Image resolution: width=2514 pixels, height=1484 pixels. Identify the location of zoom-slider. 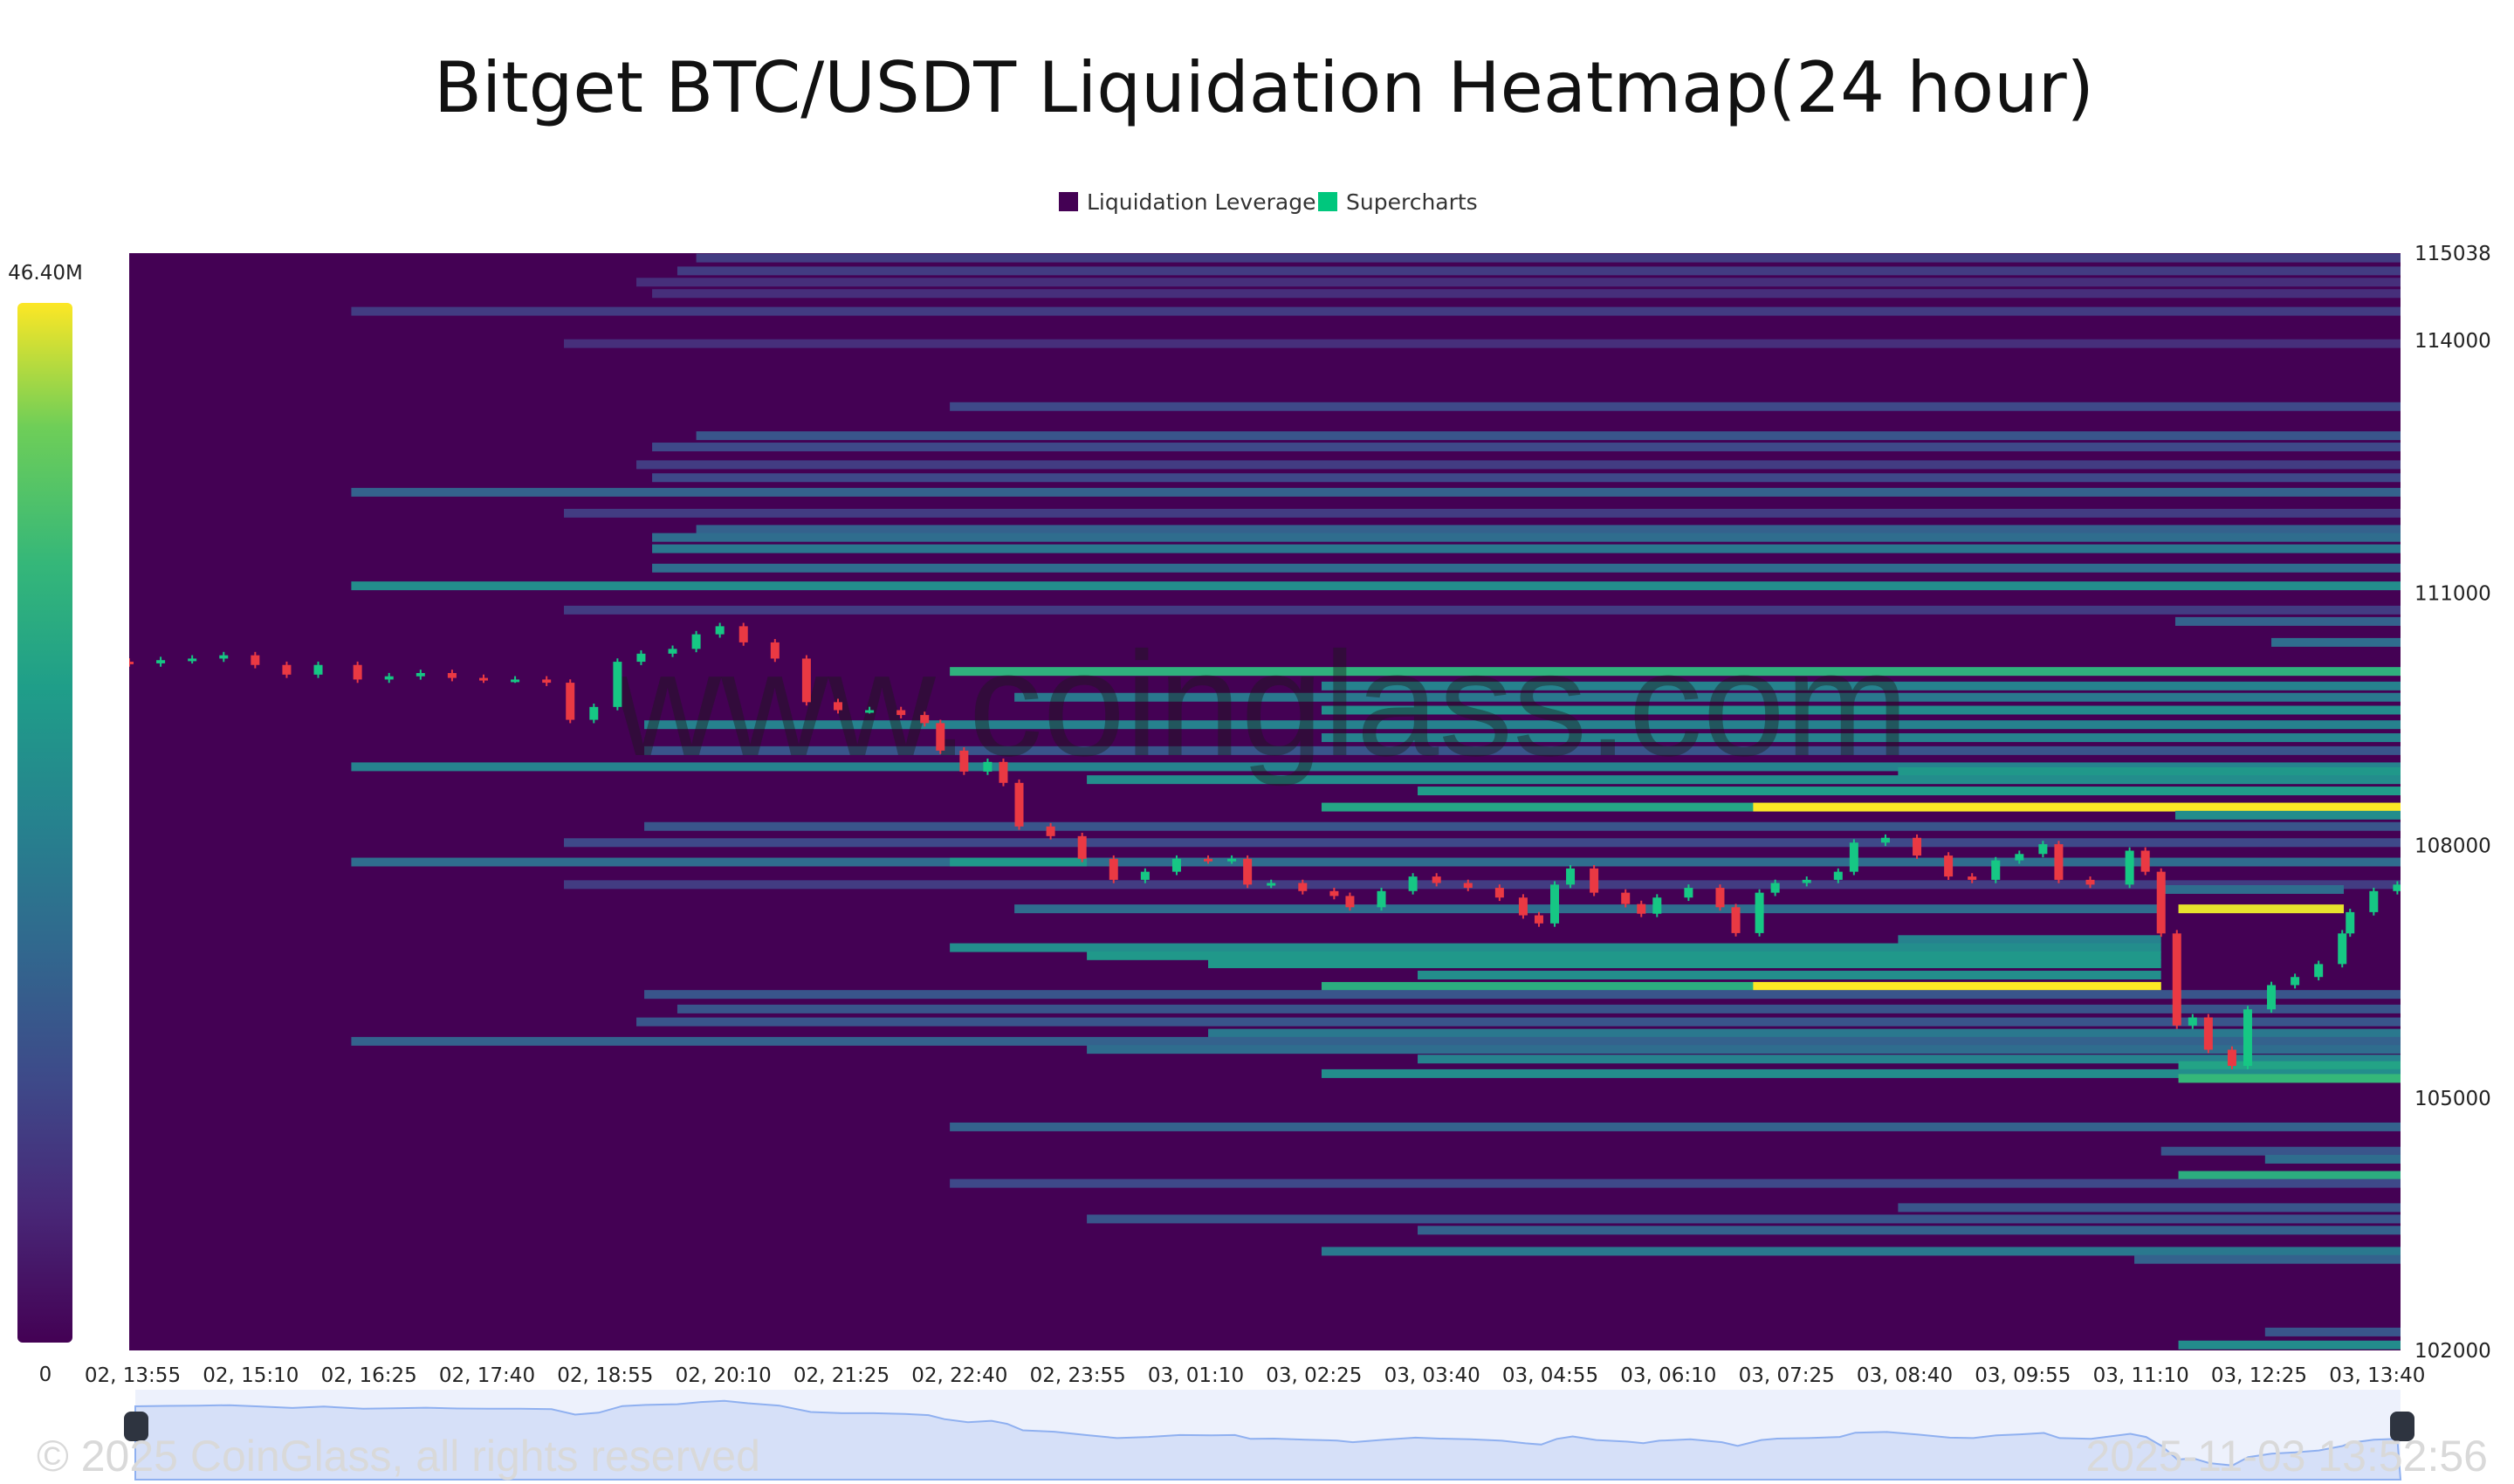
(1269, 1435).